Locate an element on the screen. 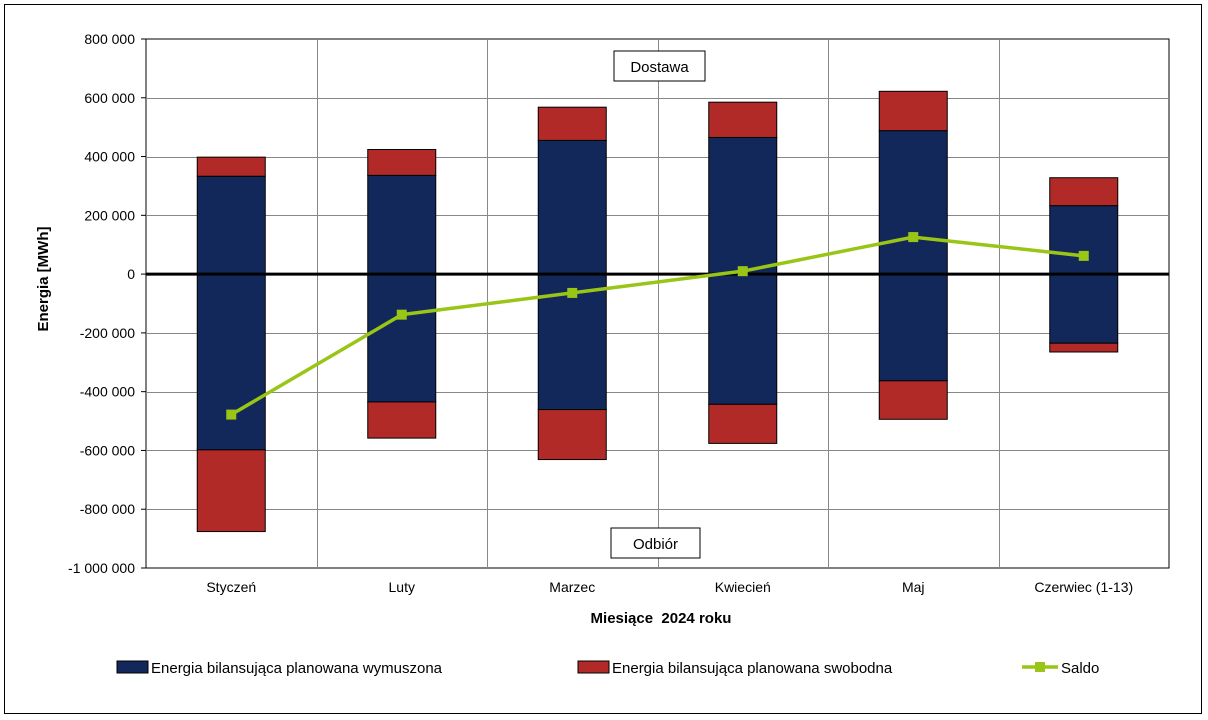  legend-item-saldo: Saldo is located at coordinates (1060, 668).